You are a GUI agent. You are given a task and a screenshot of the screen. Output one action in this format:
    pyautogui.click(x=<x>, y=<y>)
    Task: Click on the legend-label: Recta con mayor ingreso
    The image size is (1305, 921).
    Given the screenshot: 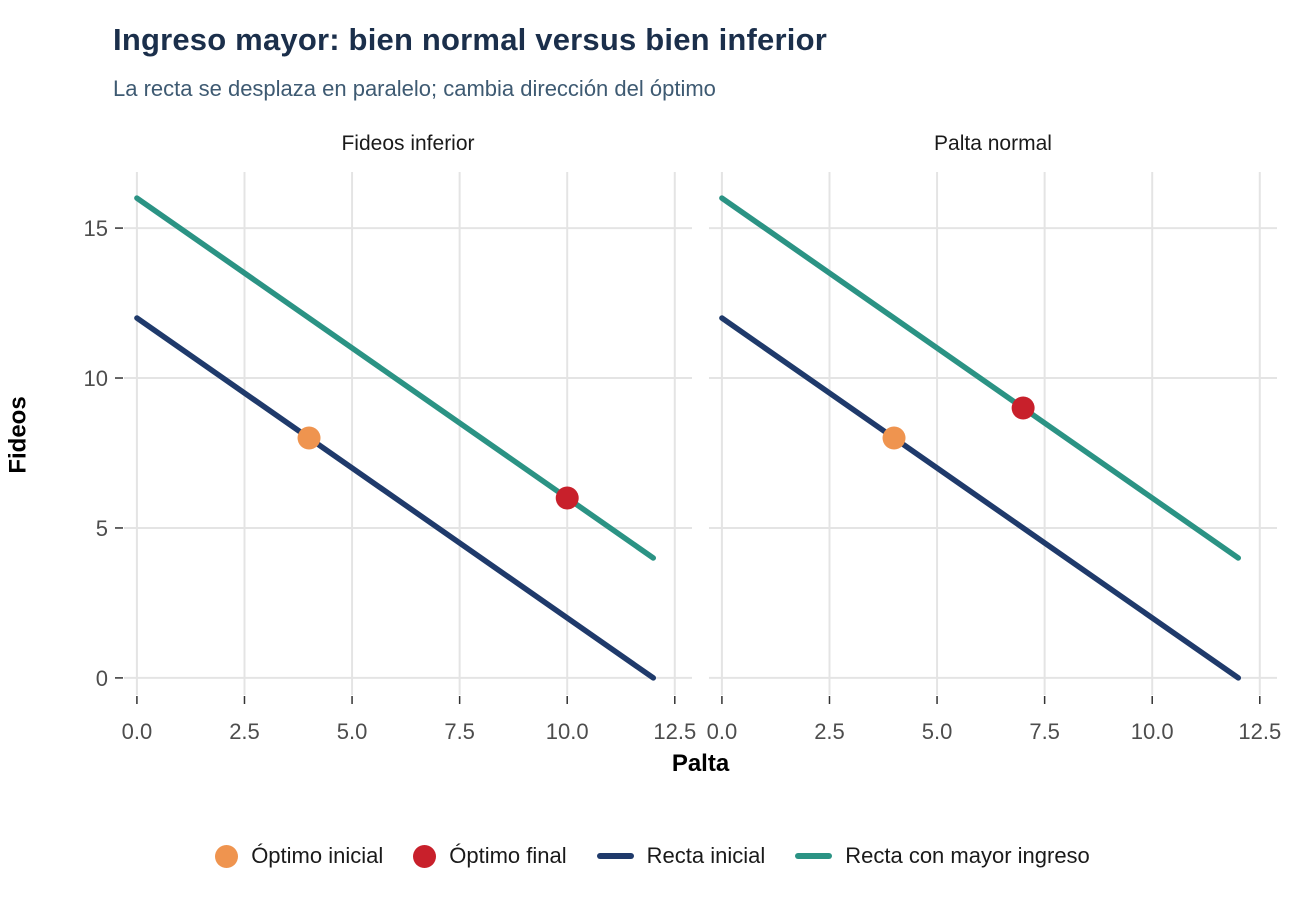 What is the action you would take?
    pyautogui.click(x=967, y=855)
    